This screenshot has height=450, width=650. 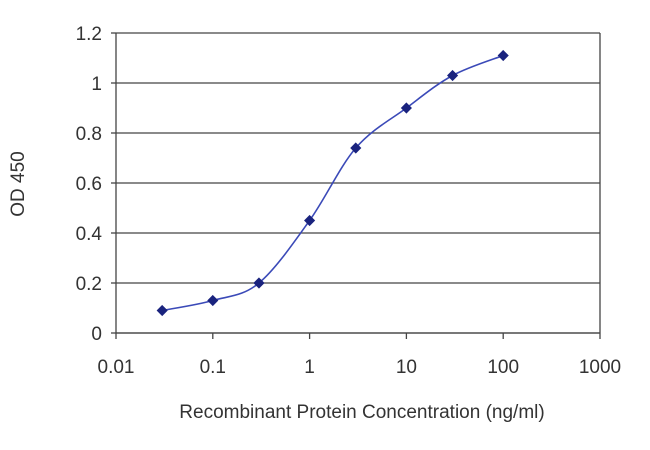 I want to click on y-tick-label: 0.4, so click(x=89, y=234).